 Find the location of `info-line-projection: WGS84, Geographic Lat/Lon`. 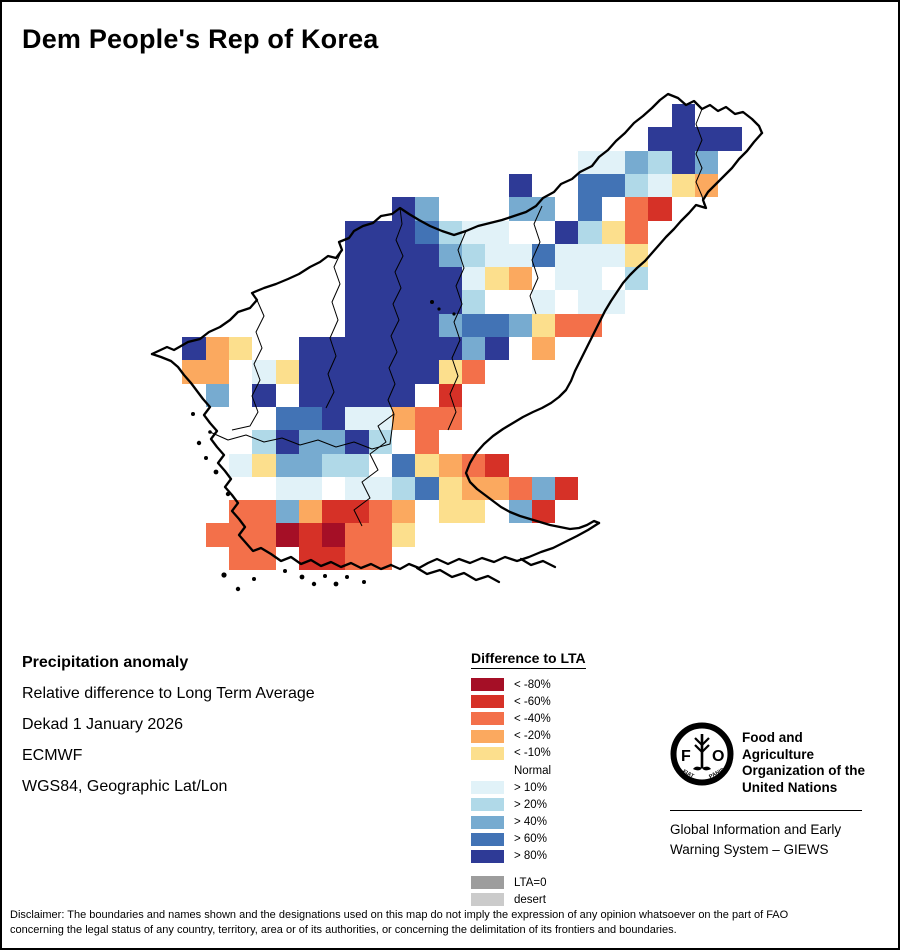

info-line-projection: WGS84, Geographic Lat/Lon is located at coordinates (125, 786).